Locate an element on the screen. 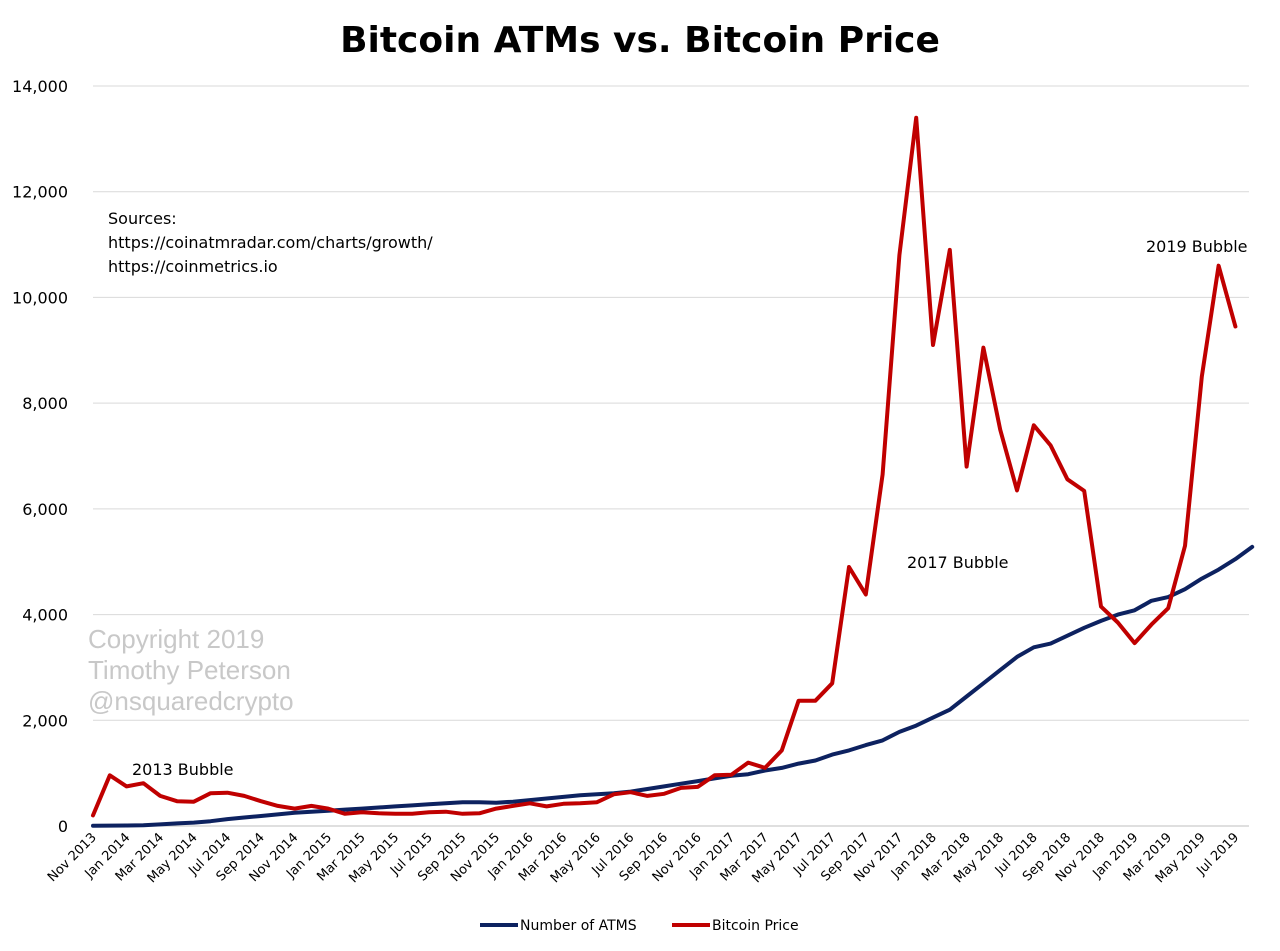  source-link-coinmetrics: https://coinmetrics.io is located at coordinates (193, 266).